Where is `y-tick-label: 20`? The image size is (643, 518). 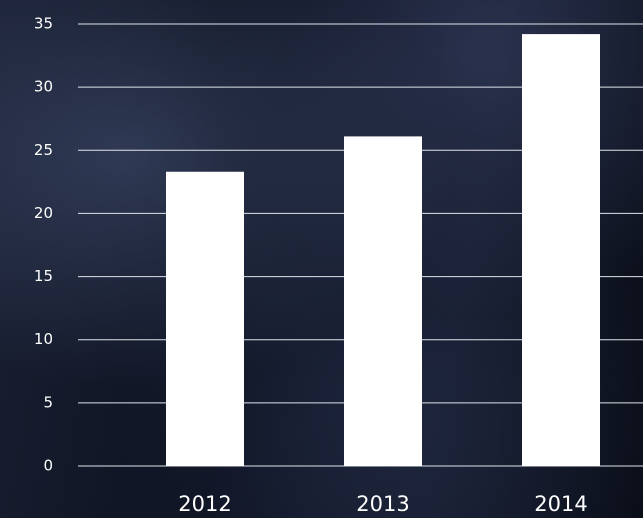 y-tick-label: 20 is located at coordinates (43, 213).